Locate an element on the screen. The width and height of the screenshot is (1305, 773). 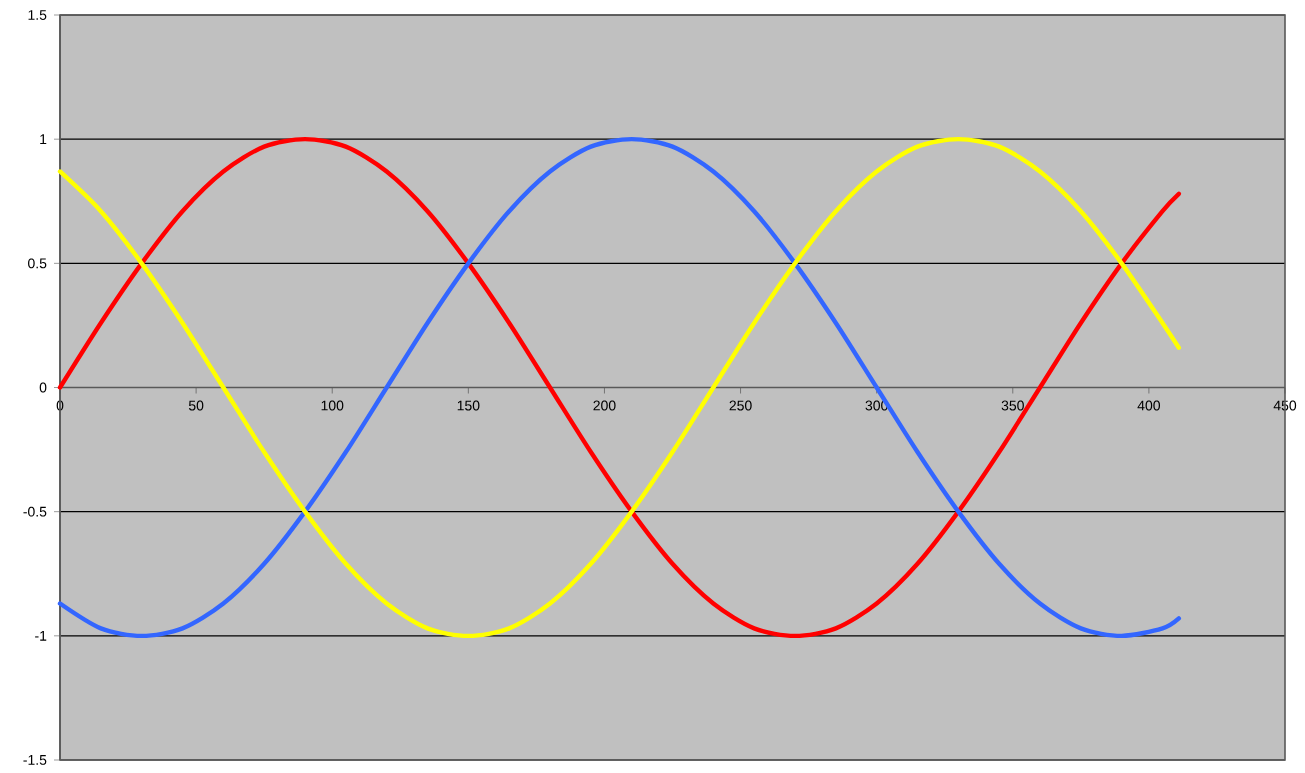
y-tick-label: 1.5 is located at coordinates (37, 15).